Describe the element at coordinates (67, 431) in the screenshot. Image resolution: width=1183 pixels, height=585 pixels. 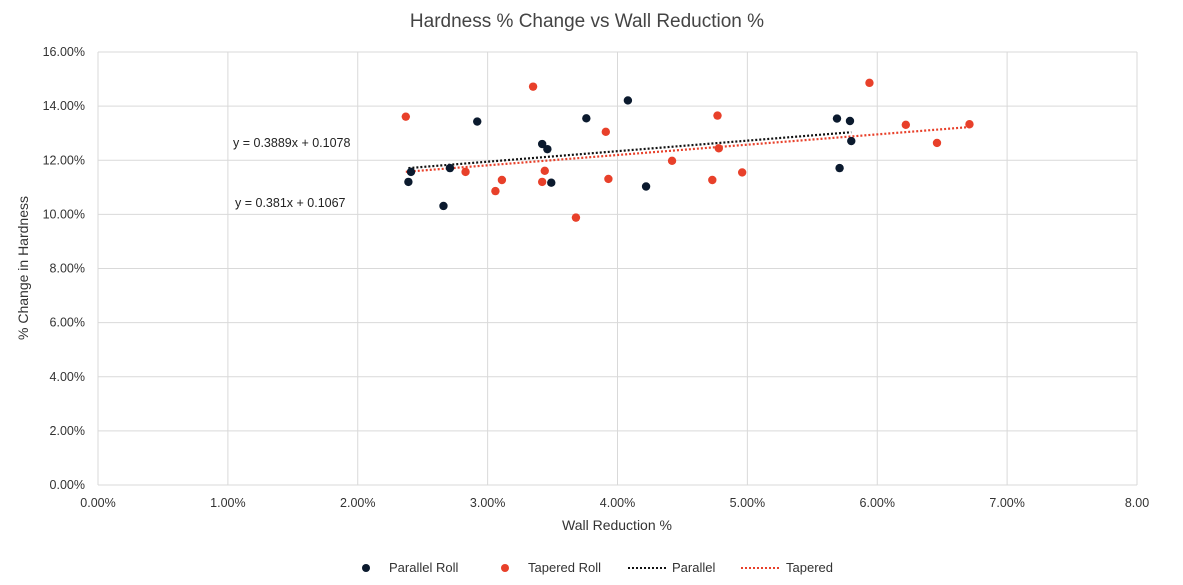
I see `y-tick-label: 2.00%` at that location.